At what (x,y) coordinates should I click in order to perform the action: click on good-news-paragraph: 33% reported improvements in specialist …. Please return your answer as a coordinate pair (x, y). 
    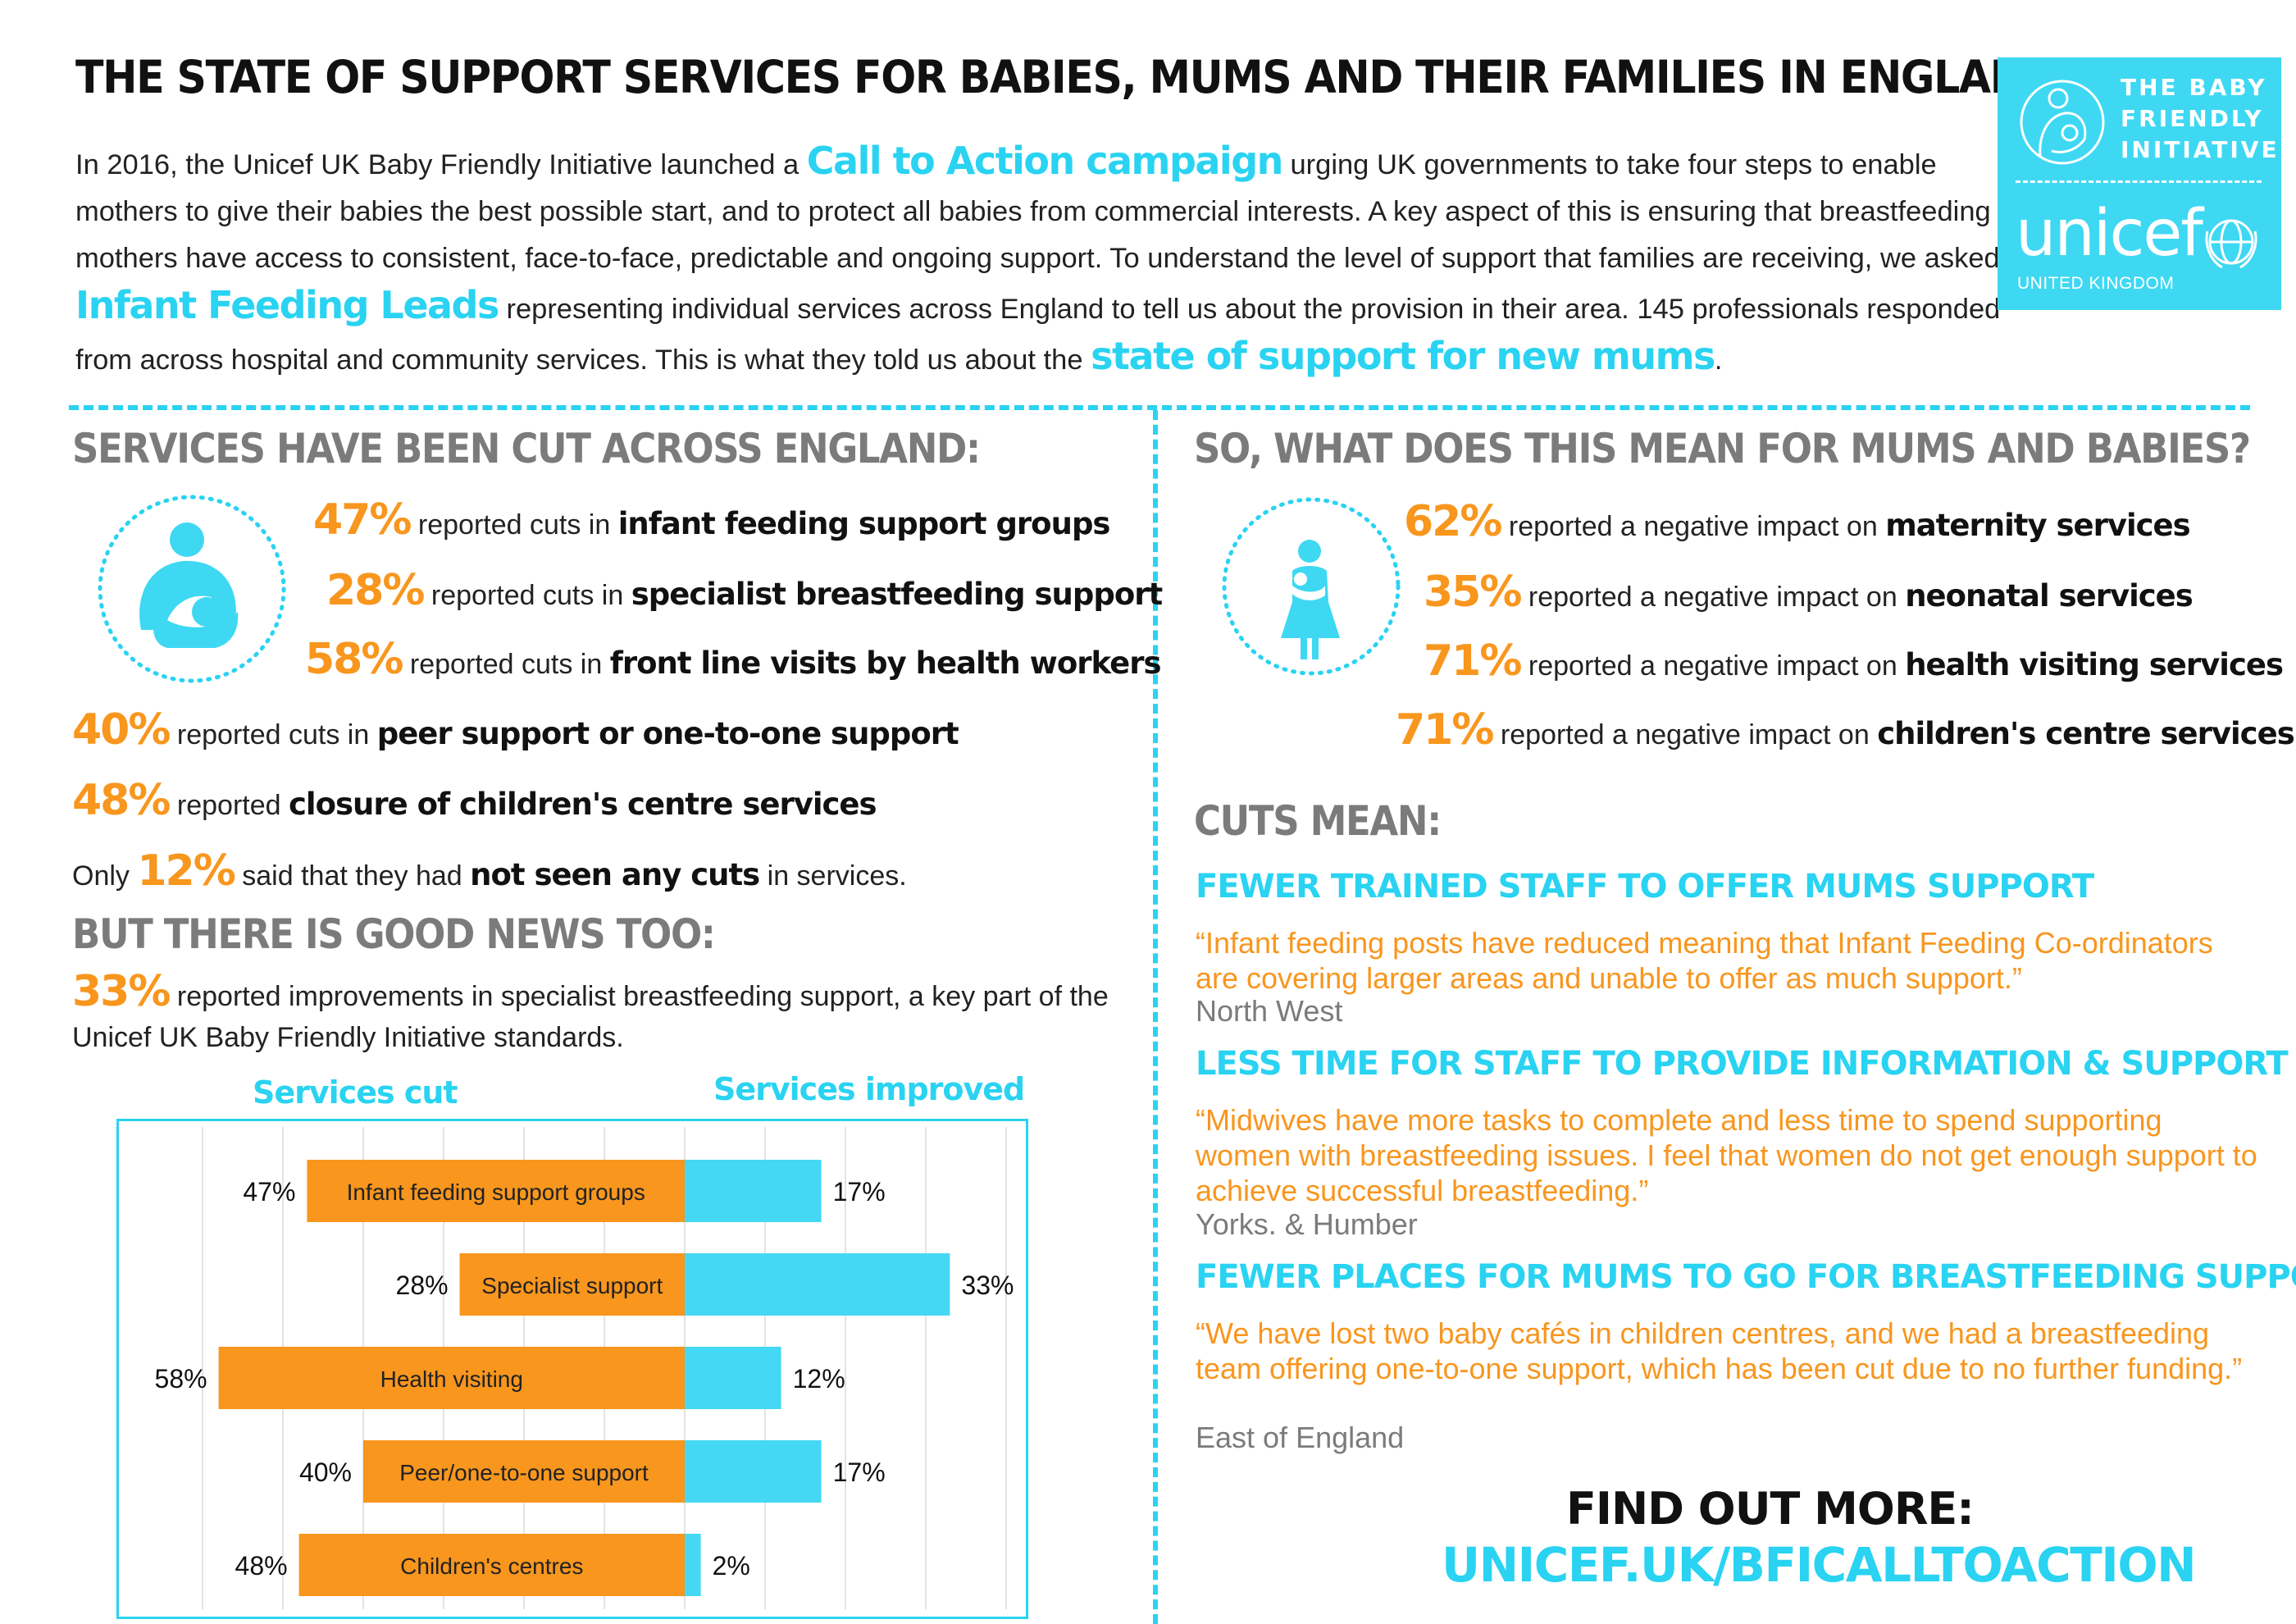
    Looking at the image, I should click on (609, 1014).